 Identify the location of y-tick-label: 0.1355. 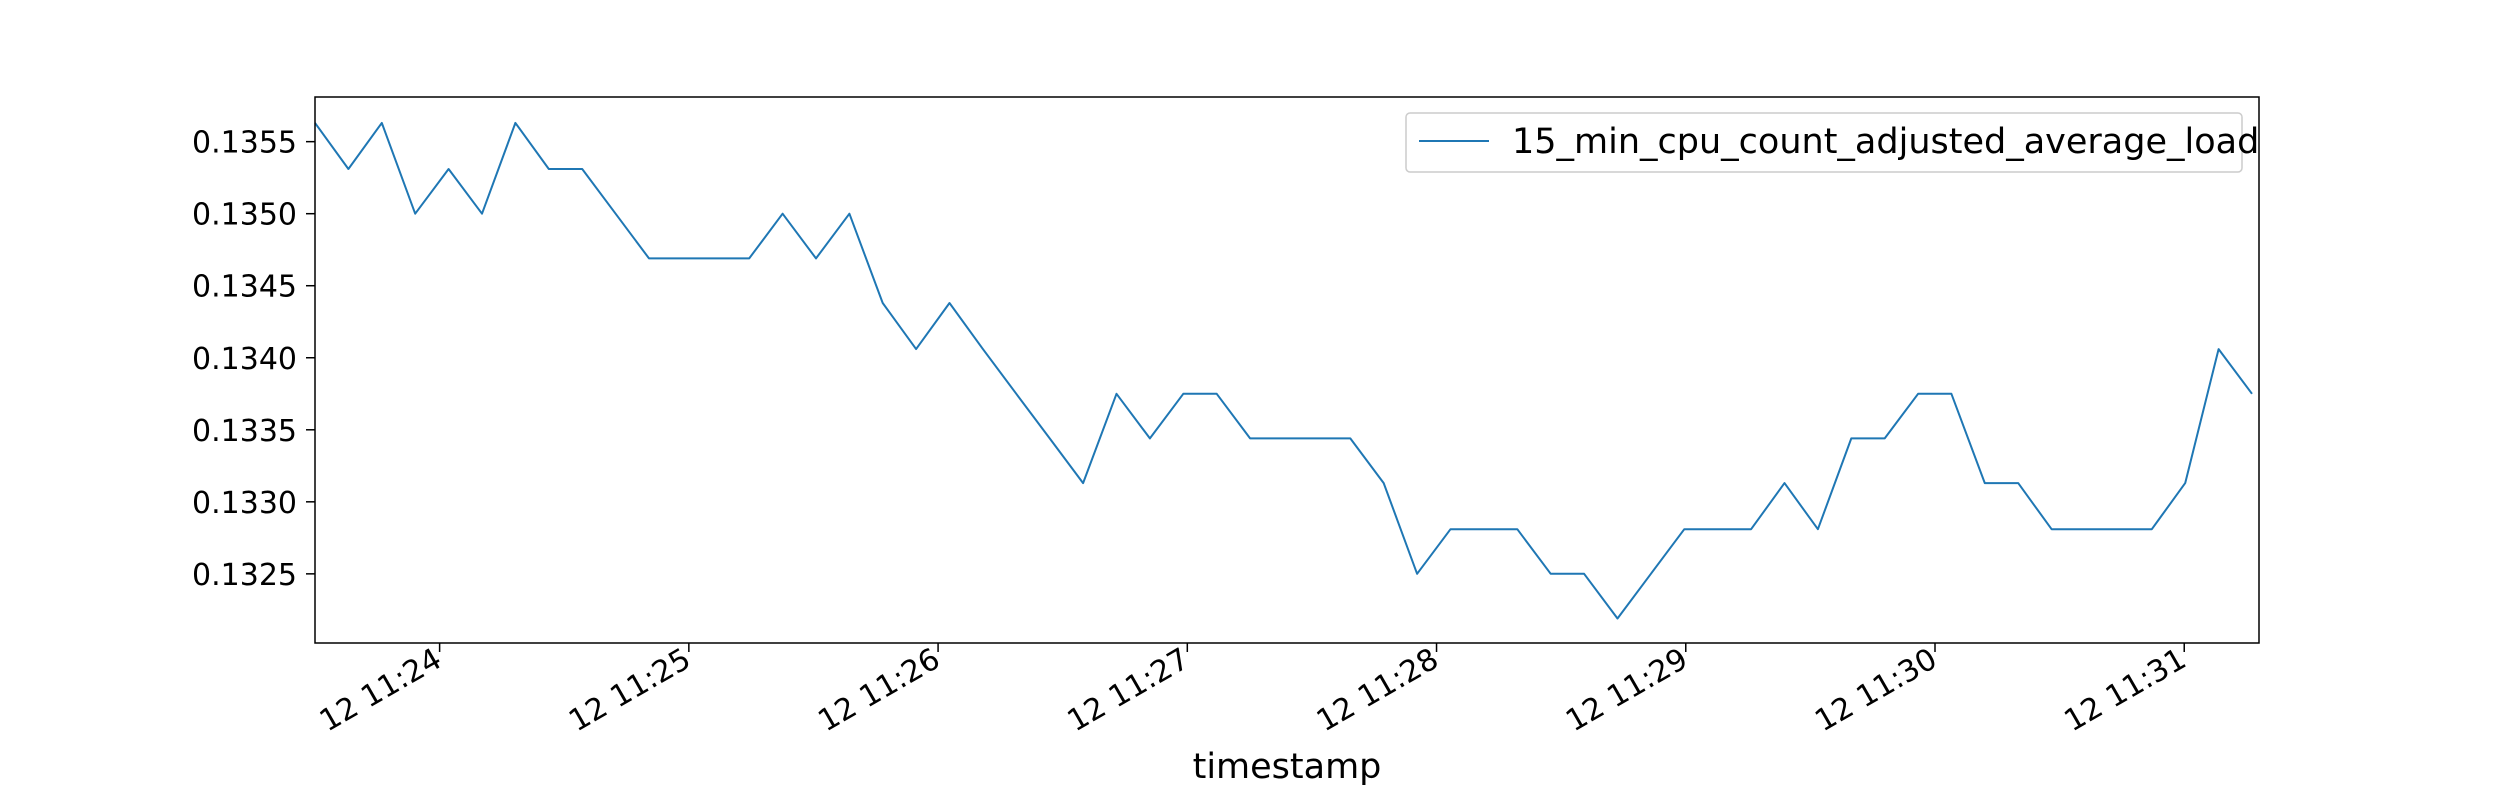
(244, 143).